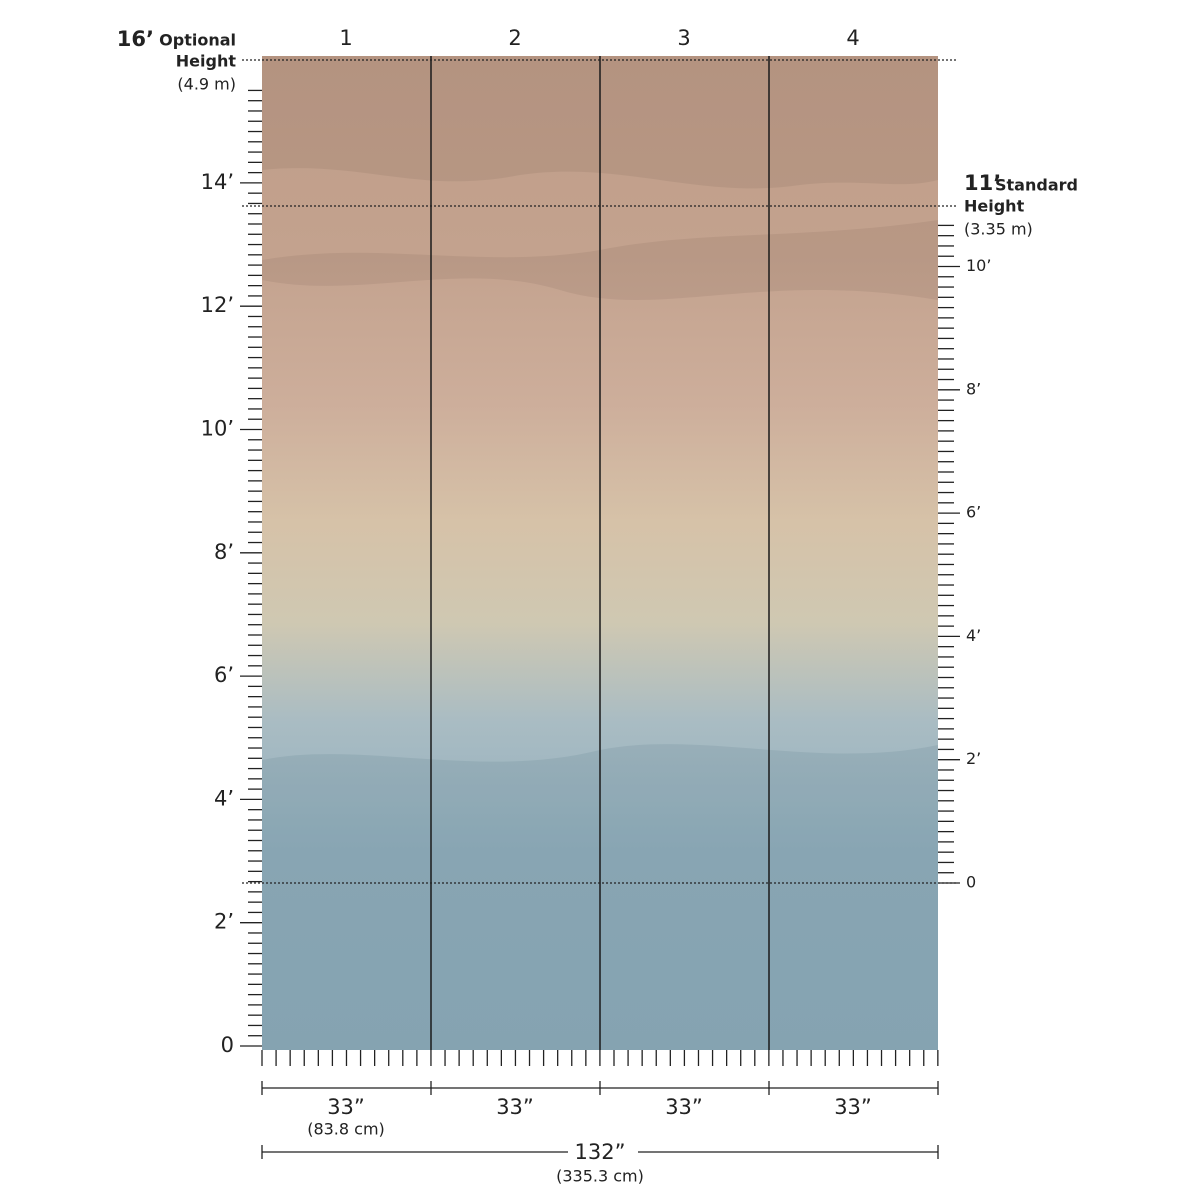  What do you see at coordinates (514, 38) in the screenshot?
I see `panel-number: 2` at bounding box center [514, 38].